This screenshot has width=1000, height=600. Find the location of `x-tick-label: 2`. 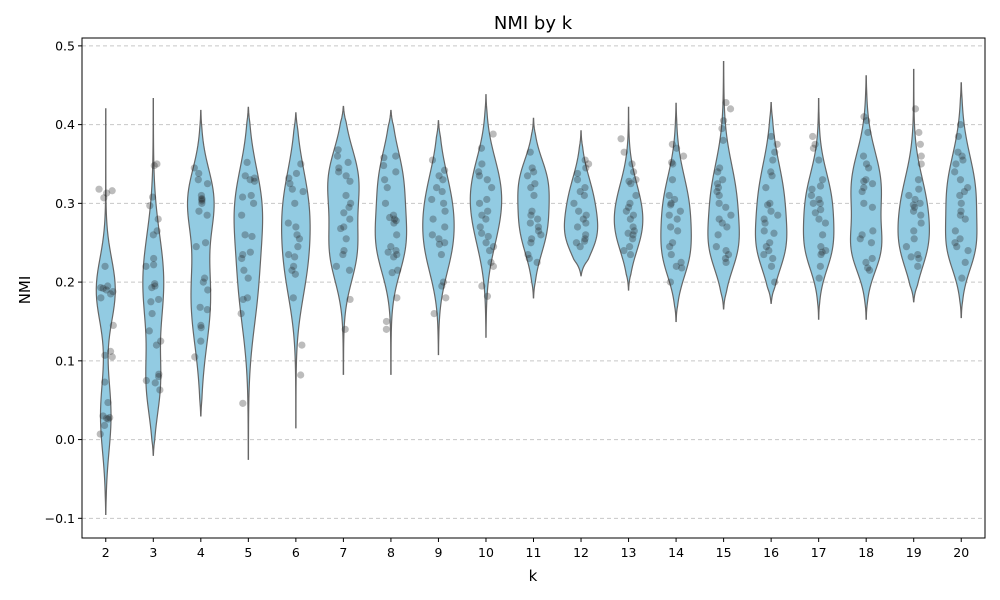

x-tick-label: 2 is located at coordinates (106, 552).